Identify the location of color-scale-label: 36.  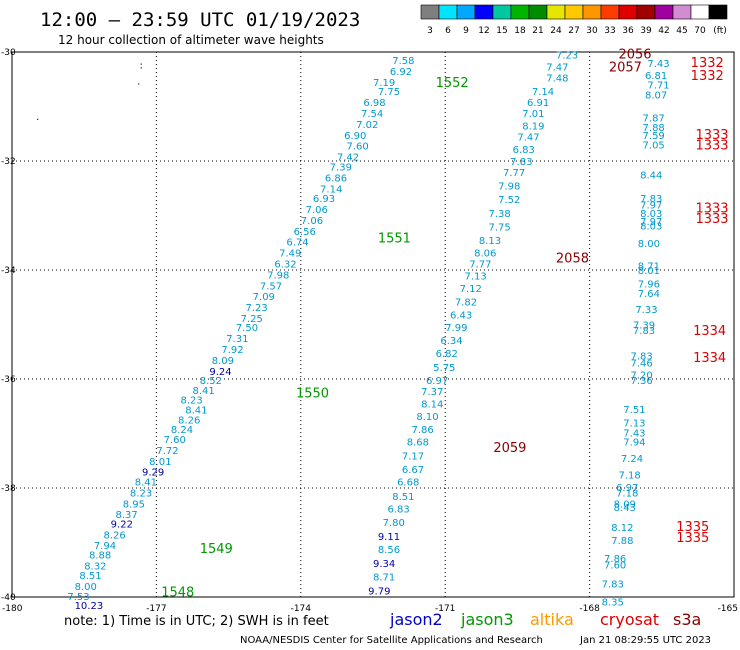
(628, 31).